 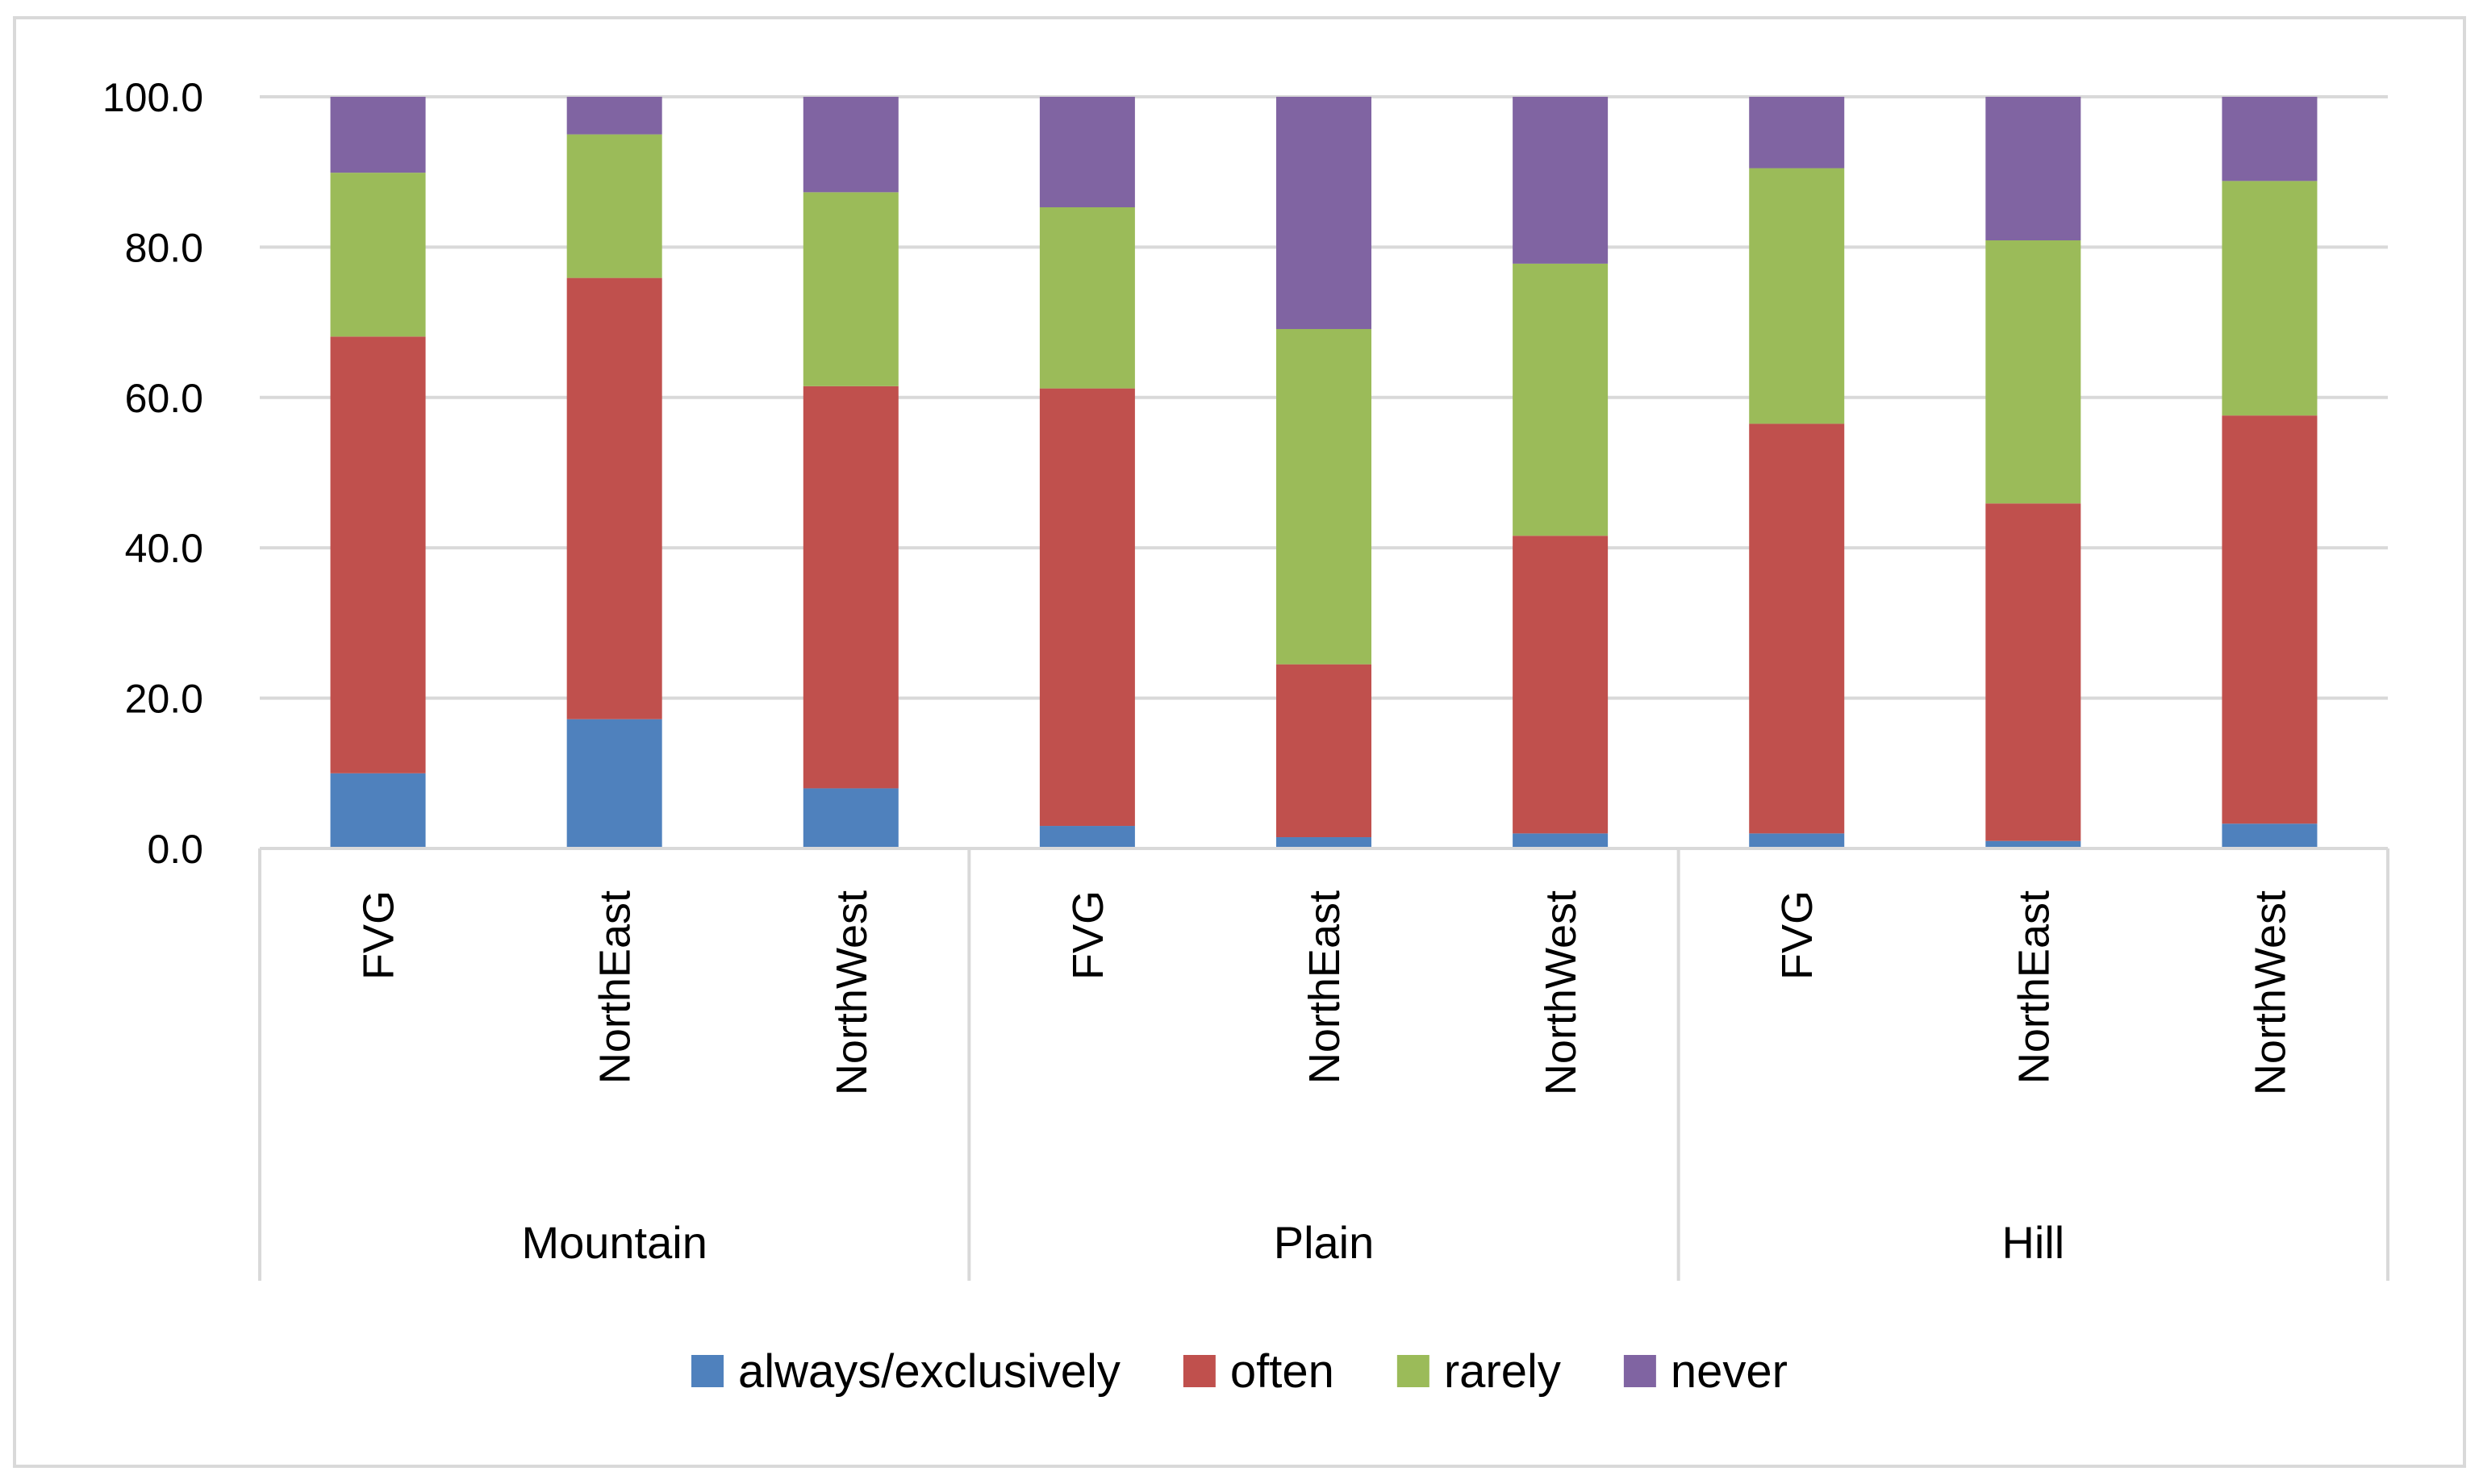 I want to click on legend-label: often, so click(x=1282, y=1371).